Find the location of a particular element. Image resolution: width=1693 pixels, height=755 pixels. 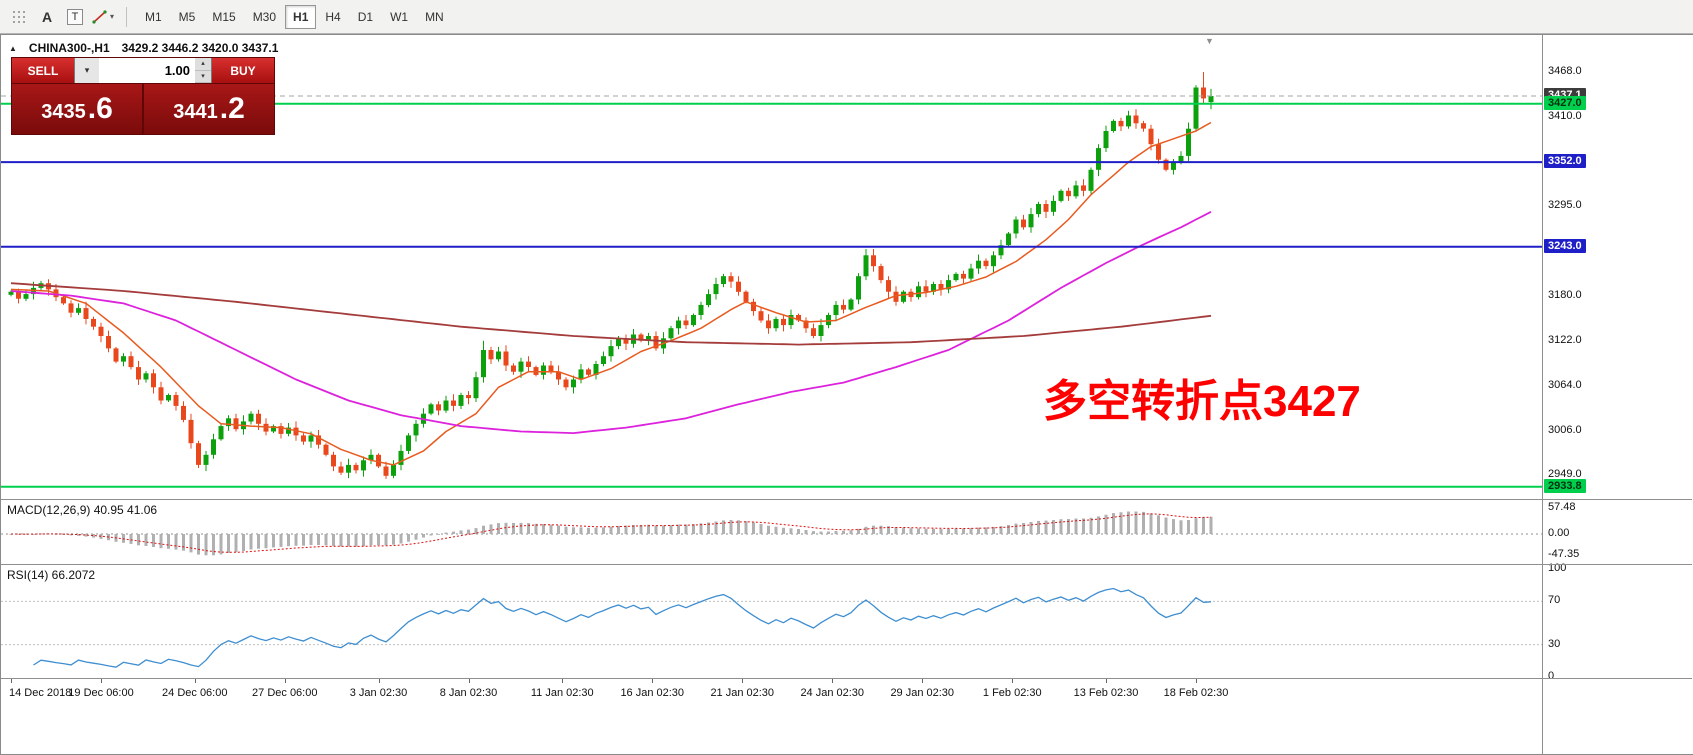

macd-axis-label: 57.48 is located at coordinates (1562, 507).